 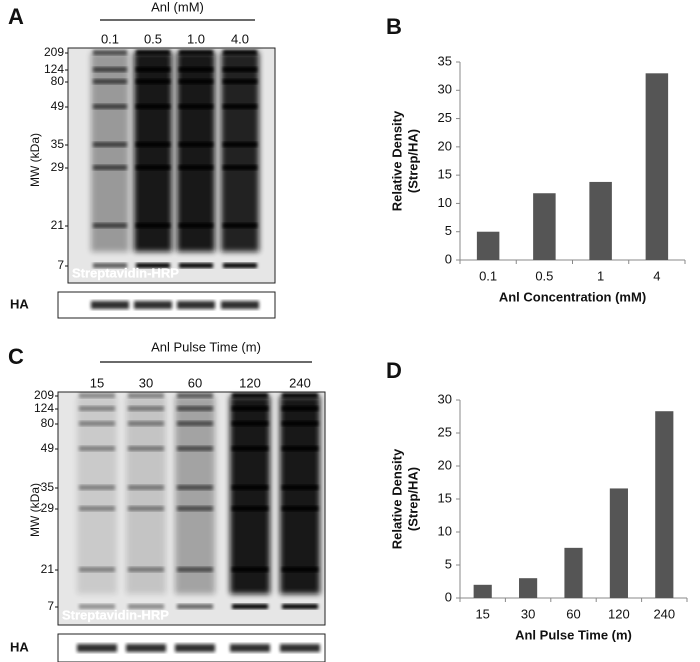 What do you see at coordinates (396, 160) in the screenshot?
I see `y-axis-label: Relative Density` at bounding box center [396, 160].